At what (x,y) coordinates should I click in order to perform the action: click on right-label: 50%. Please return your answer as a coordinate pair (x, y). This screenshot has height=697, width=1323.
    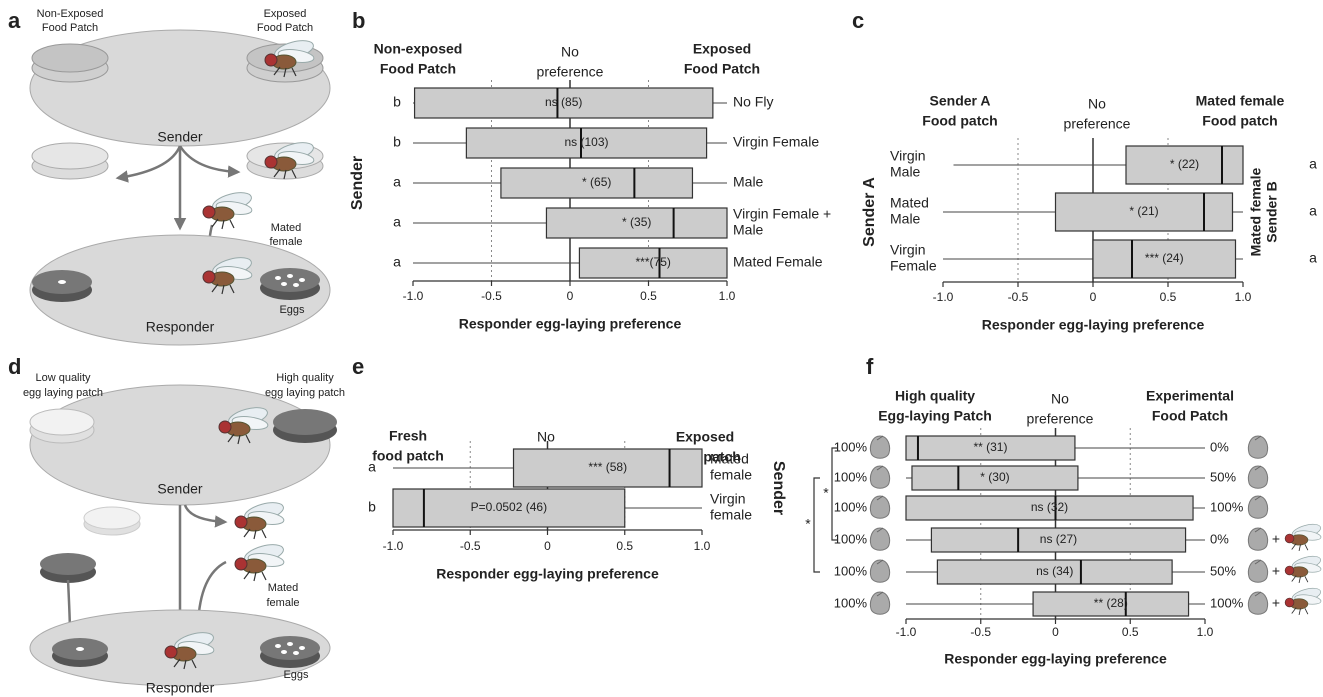
    Looking at the image, I should click on (1223, 570).